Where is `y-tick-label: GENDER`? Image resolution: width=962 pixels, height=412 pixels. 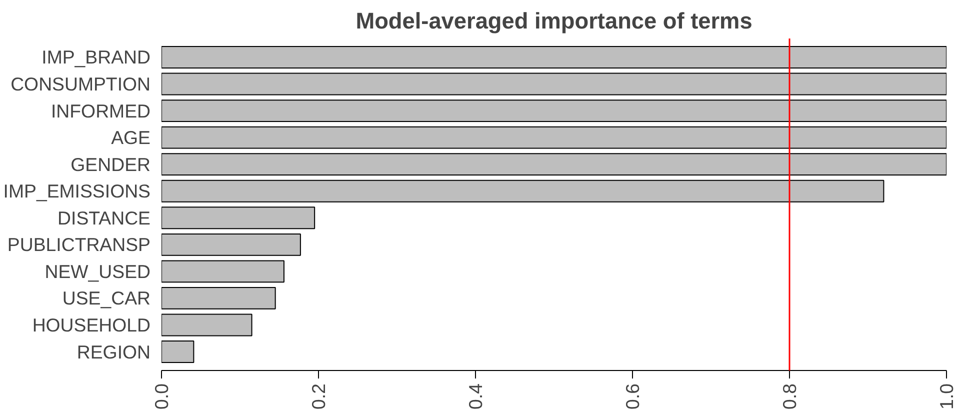
y-tick-label: GENDER is located at coordinates (110, 164).